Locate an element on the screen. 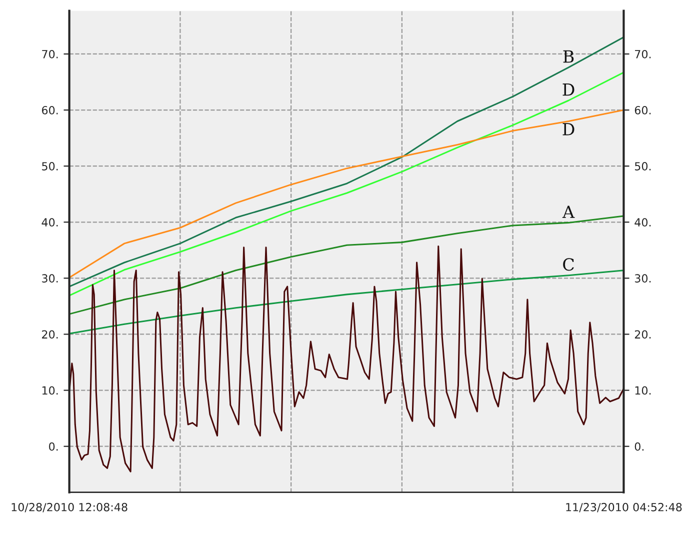  y2-tick-label: 60. is located at coordinates (642, 110).